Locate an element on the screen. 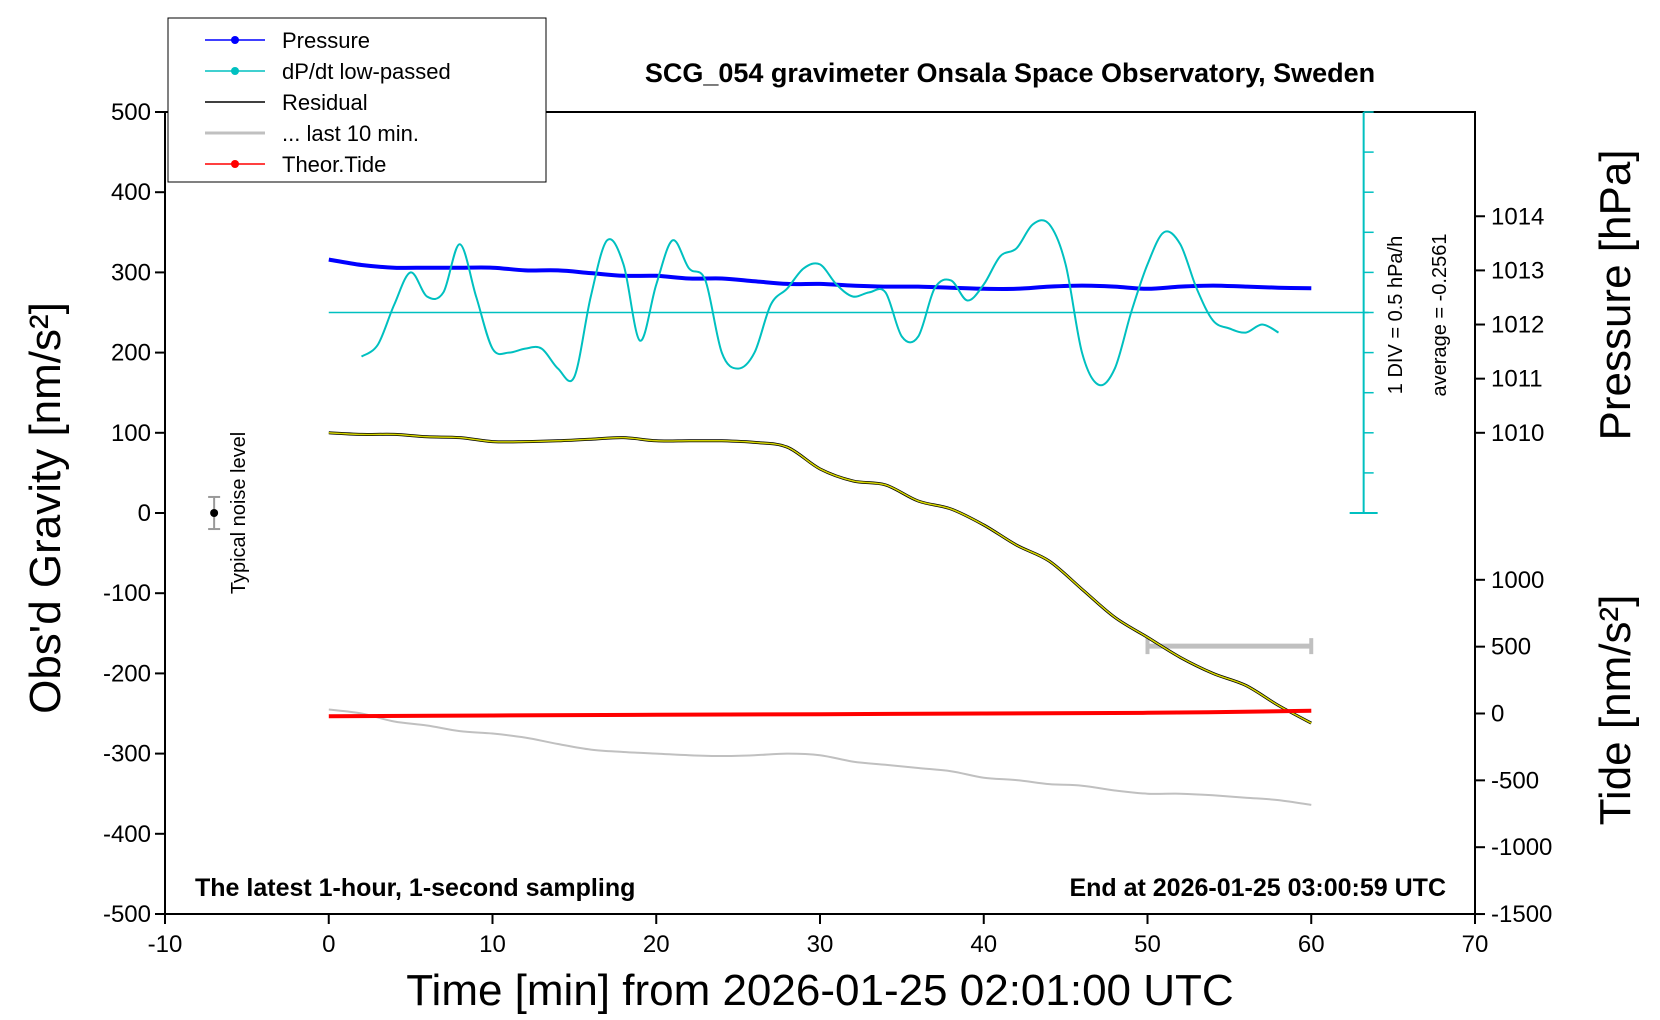 This screenshot has width=1660, height=1020. y-tick-label: -300 is located at coordinates (127, 754).